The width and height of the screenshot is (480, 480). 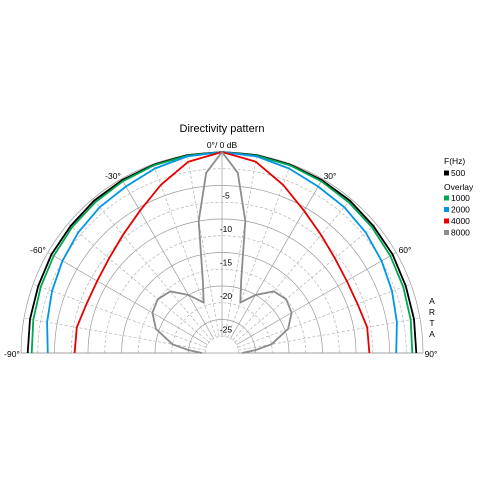 I want to click on angle-label: 90°, so click(x=431, y=354).